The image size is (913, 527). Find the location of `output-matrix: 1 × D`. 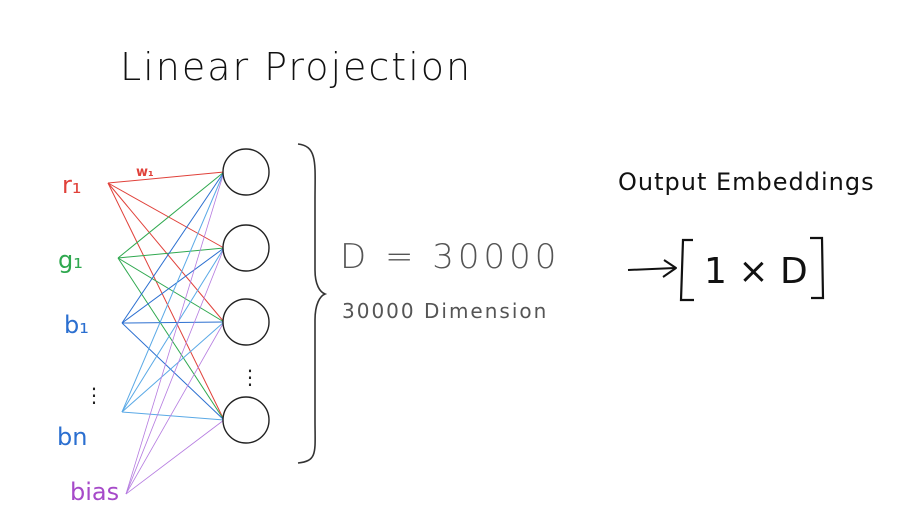

output-matrix: 1 × D is located at coordinates (756, 271).